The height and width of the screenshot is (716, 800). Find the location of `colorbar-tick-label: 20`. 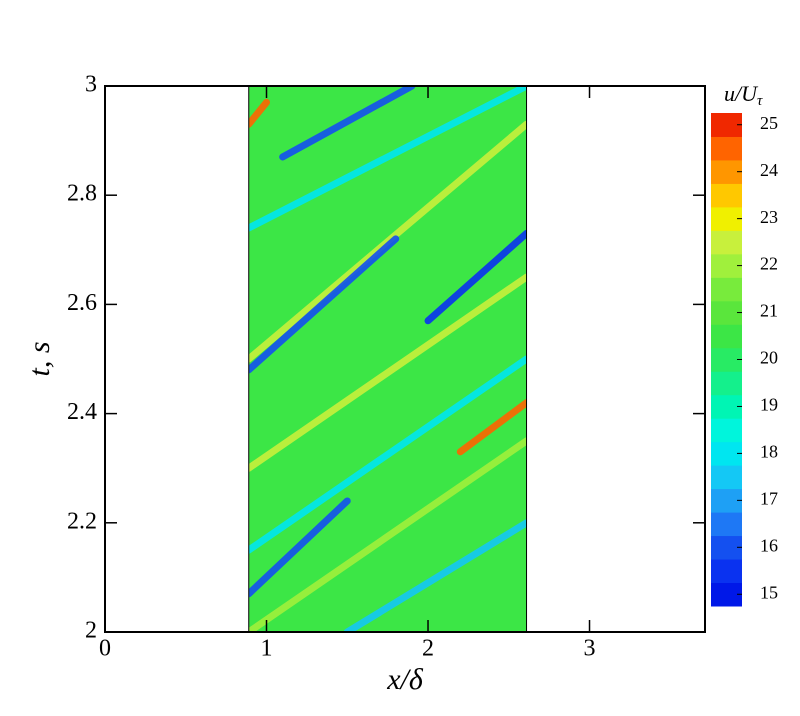

colorbar-tick-label: 20 is located at coordinates (769, 358).